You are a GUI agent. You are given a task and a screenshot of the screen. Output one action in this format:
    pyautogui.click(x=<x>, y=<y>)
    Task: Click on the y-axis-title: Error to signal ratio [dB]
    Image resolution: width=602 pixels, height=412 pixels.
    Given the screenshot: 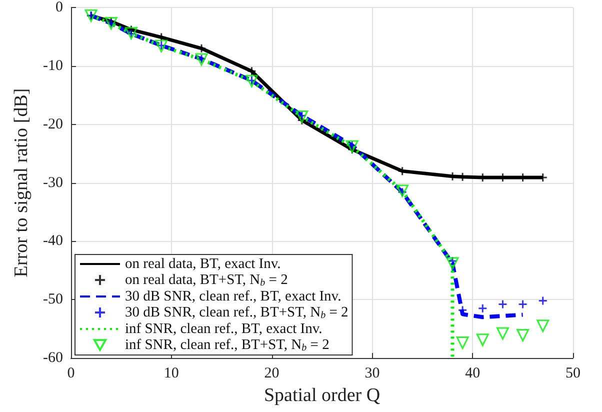 What is the action you would take?
    pyautogui.click(x=21, y=183)
    